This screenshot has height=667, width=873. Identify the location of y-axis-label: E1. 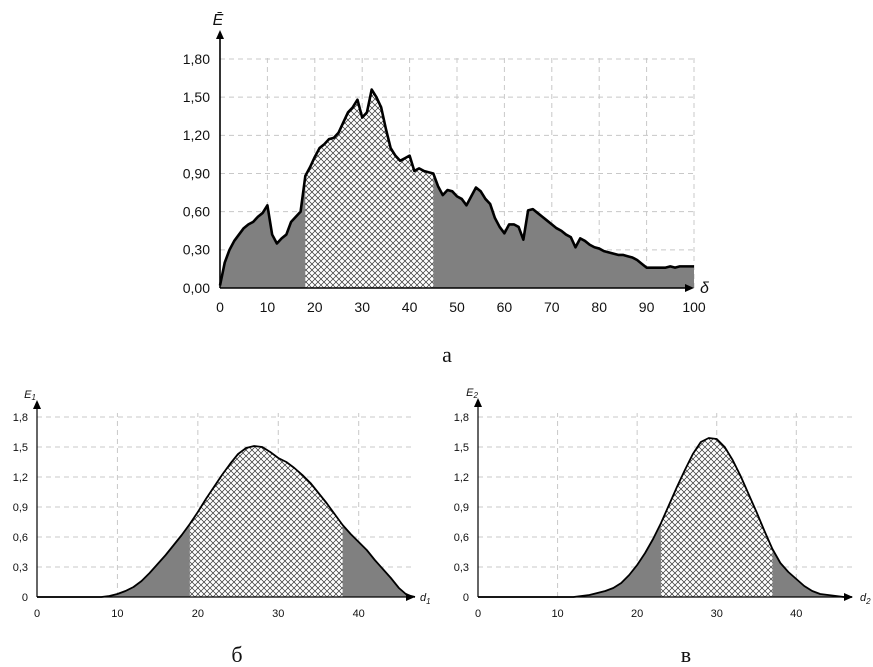
(30, 395).